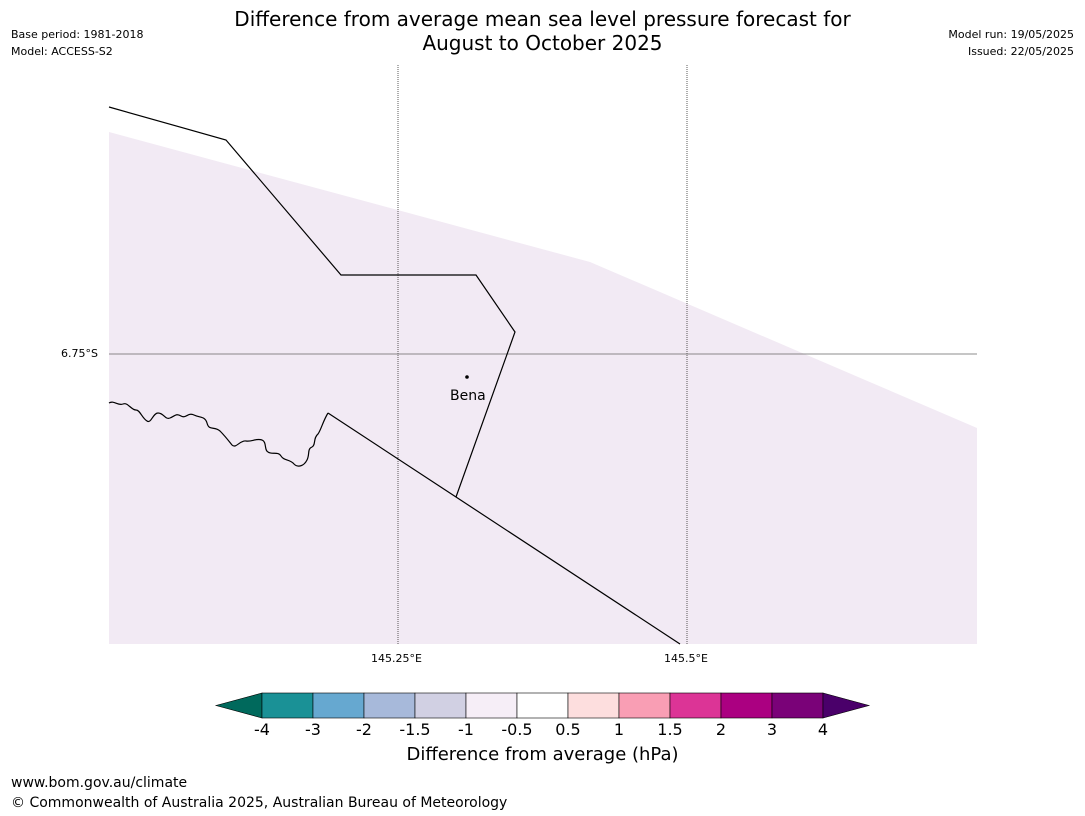 The image size is (1085, 816). Describe the element at coordinates (313, 729) in the screenshot. I see `colorbar-tick-label: -3` at that location.